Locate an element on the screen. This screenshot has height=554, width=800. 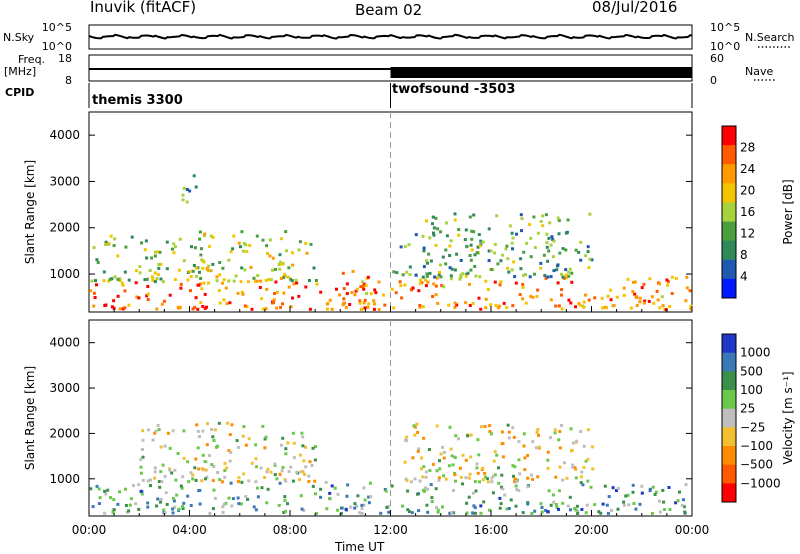
nsky-tick-bottom: 10^0 is located at coordinates (57, 46).